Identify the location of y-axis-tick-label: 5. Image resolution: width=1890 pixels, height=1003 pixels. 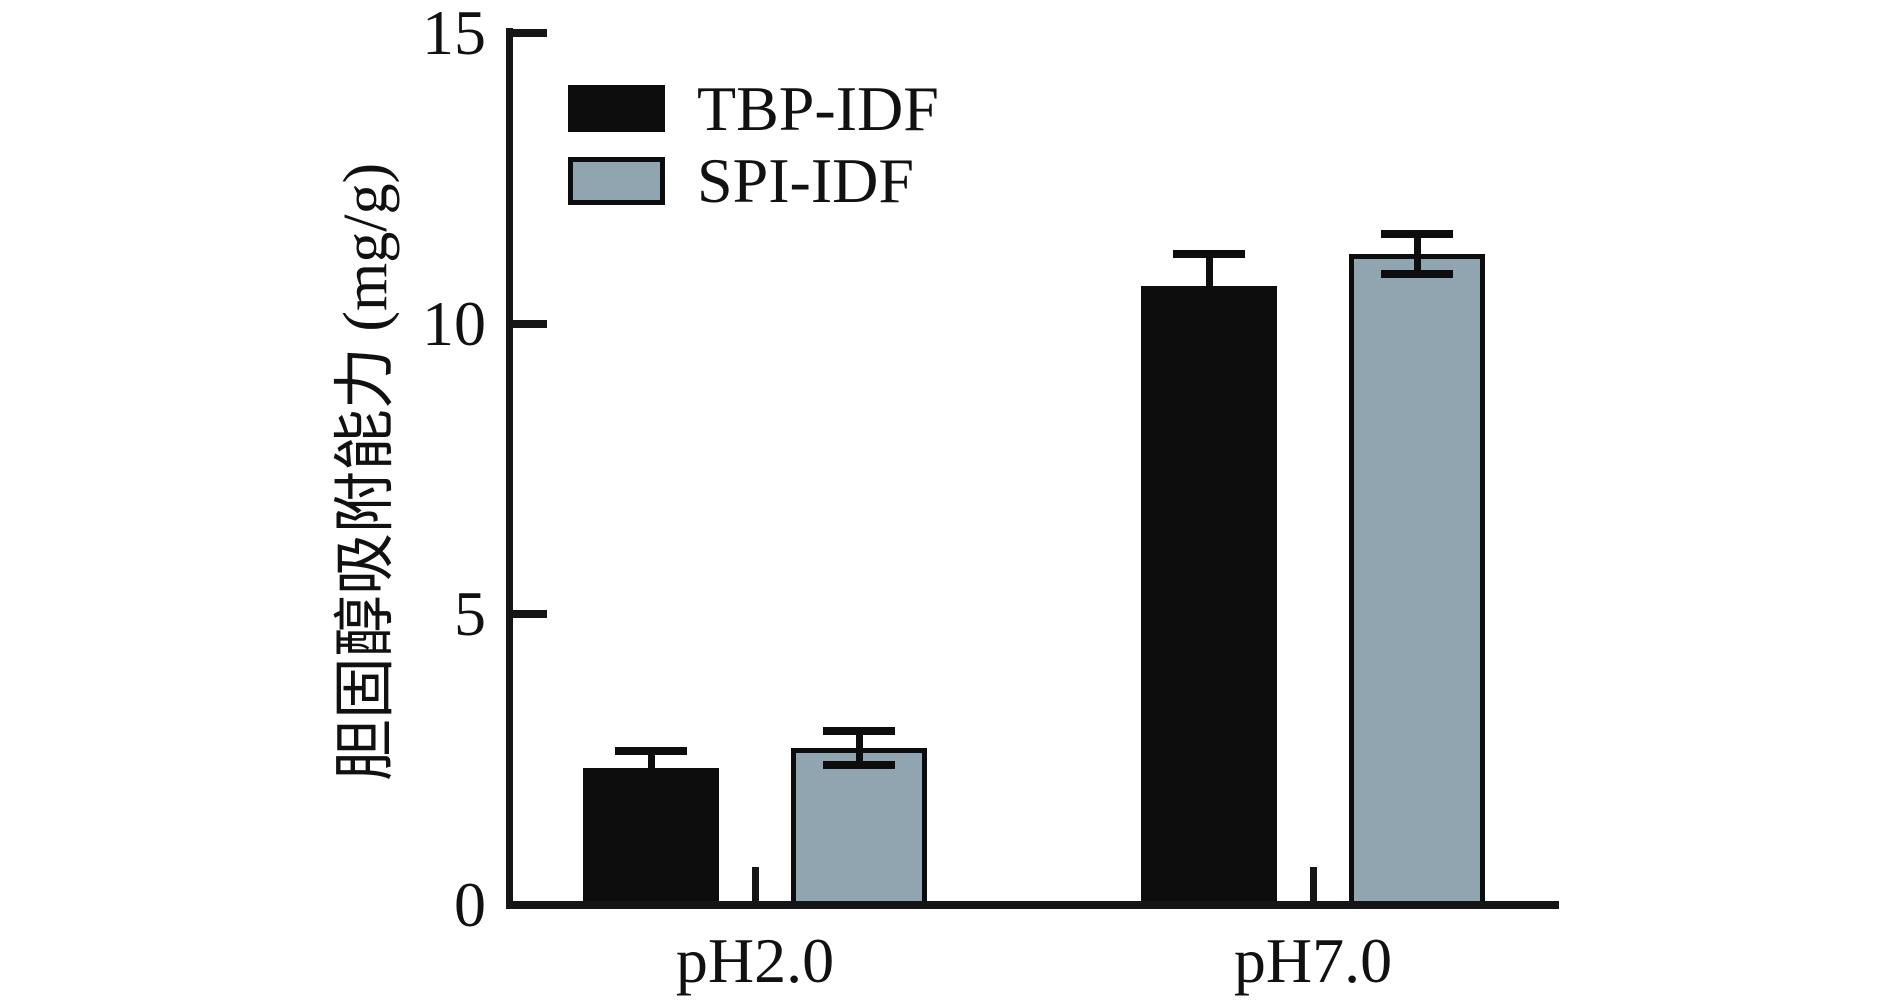
(470, 614).